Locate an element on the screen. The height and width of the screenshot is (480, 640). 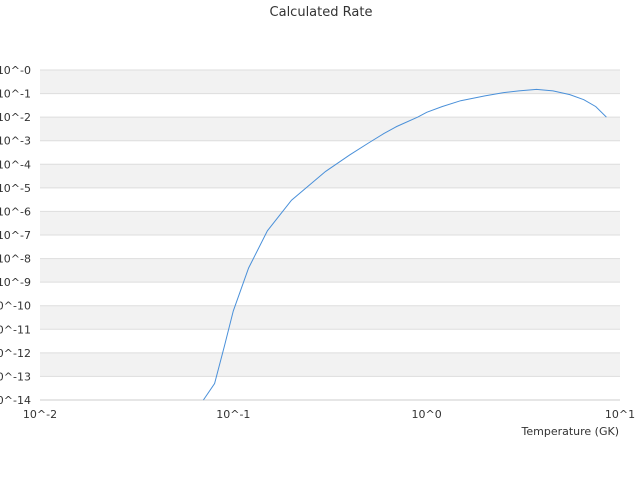
y-tick-label: 10^-13 is located at coordinates (15, 376).